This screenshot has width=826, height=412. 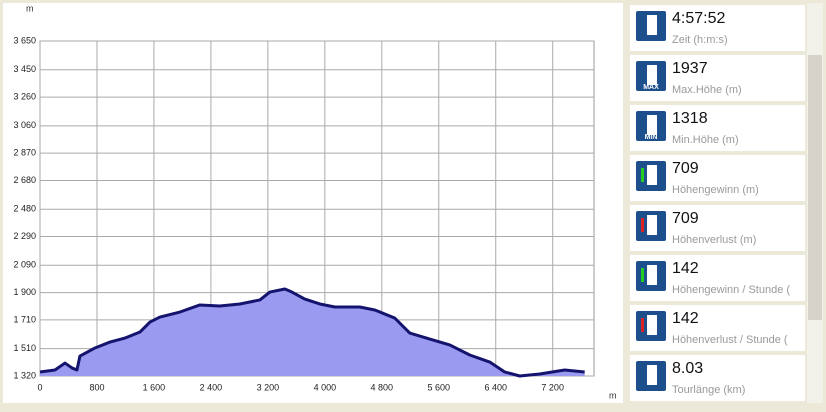 What do you see at coordinates (495, 387) in the screenshot?
I see `x-tick-label: 6 400` at bounding box center [495, 387].